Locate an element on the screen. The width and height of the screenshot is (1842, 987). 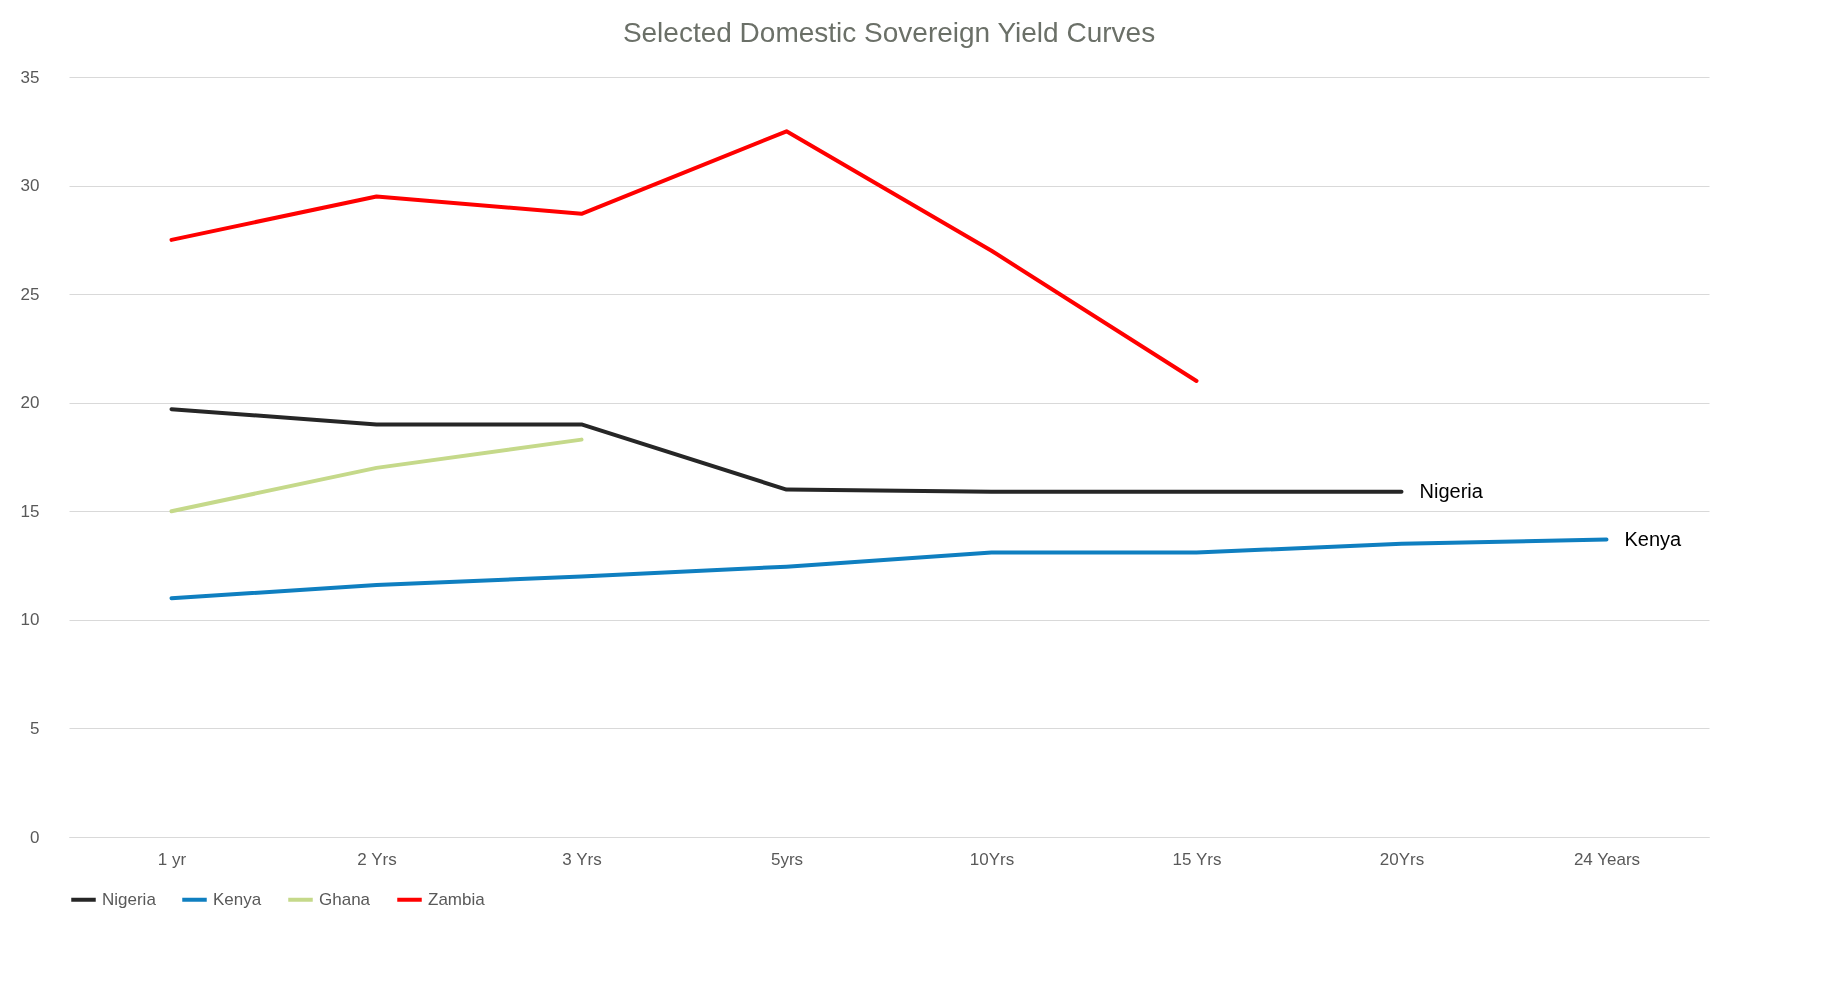
legend-label: Kenya is located at coordinates (237, 899).